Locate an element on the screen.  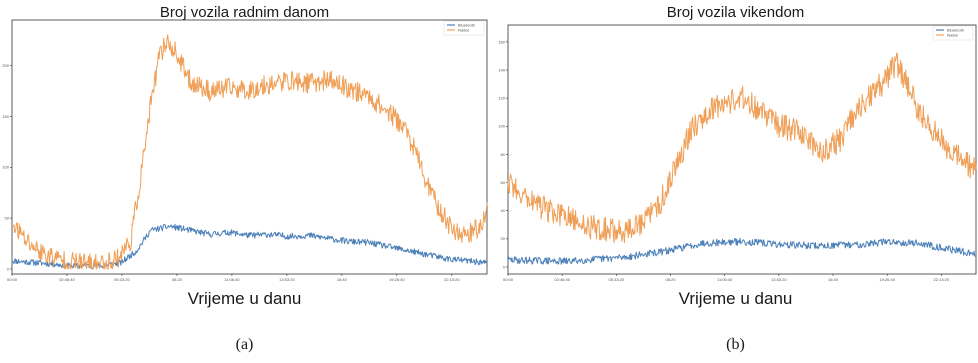
y-tick-label: 160 is located at coordinates (501, 41).